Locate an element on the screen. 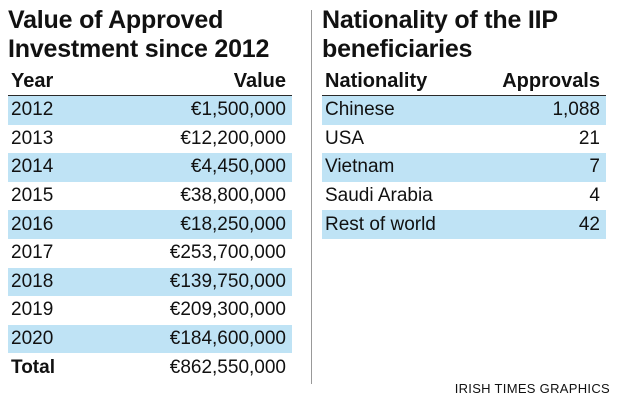 The height and width of the screenshot is (406, 620). column-header-nationality: Nationality is located at coordinates (376, 81).